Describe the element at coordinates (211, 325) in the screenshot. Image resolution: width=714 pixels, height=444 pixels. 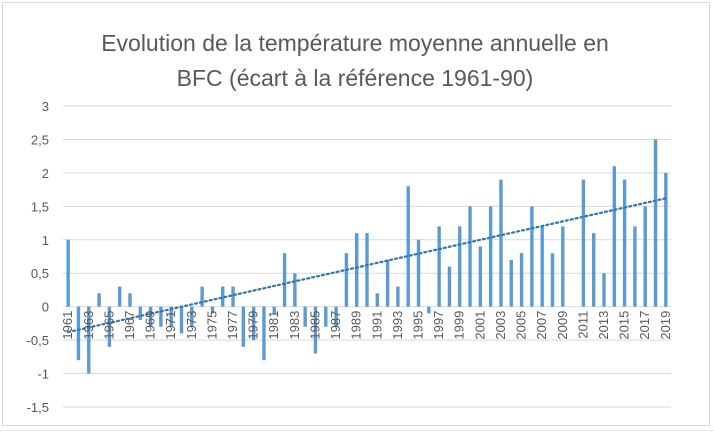
I see `x-tick-label: 1975` at that location.